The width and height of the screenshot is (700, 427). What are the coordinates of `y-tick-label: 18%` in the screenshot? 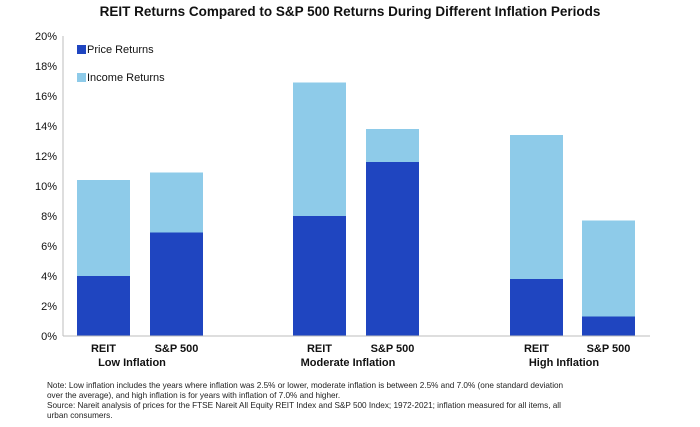 It's located at (46, 67).